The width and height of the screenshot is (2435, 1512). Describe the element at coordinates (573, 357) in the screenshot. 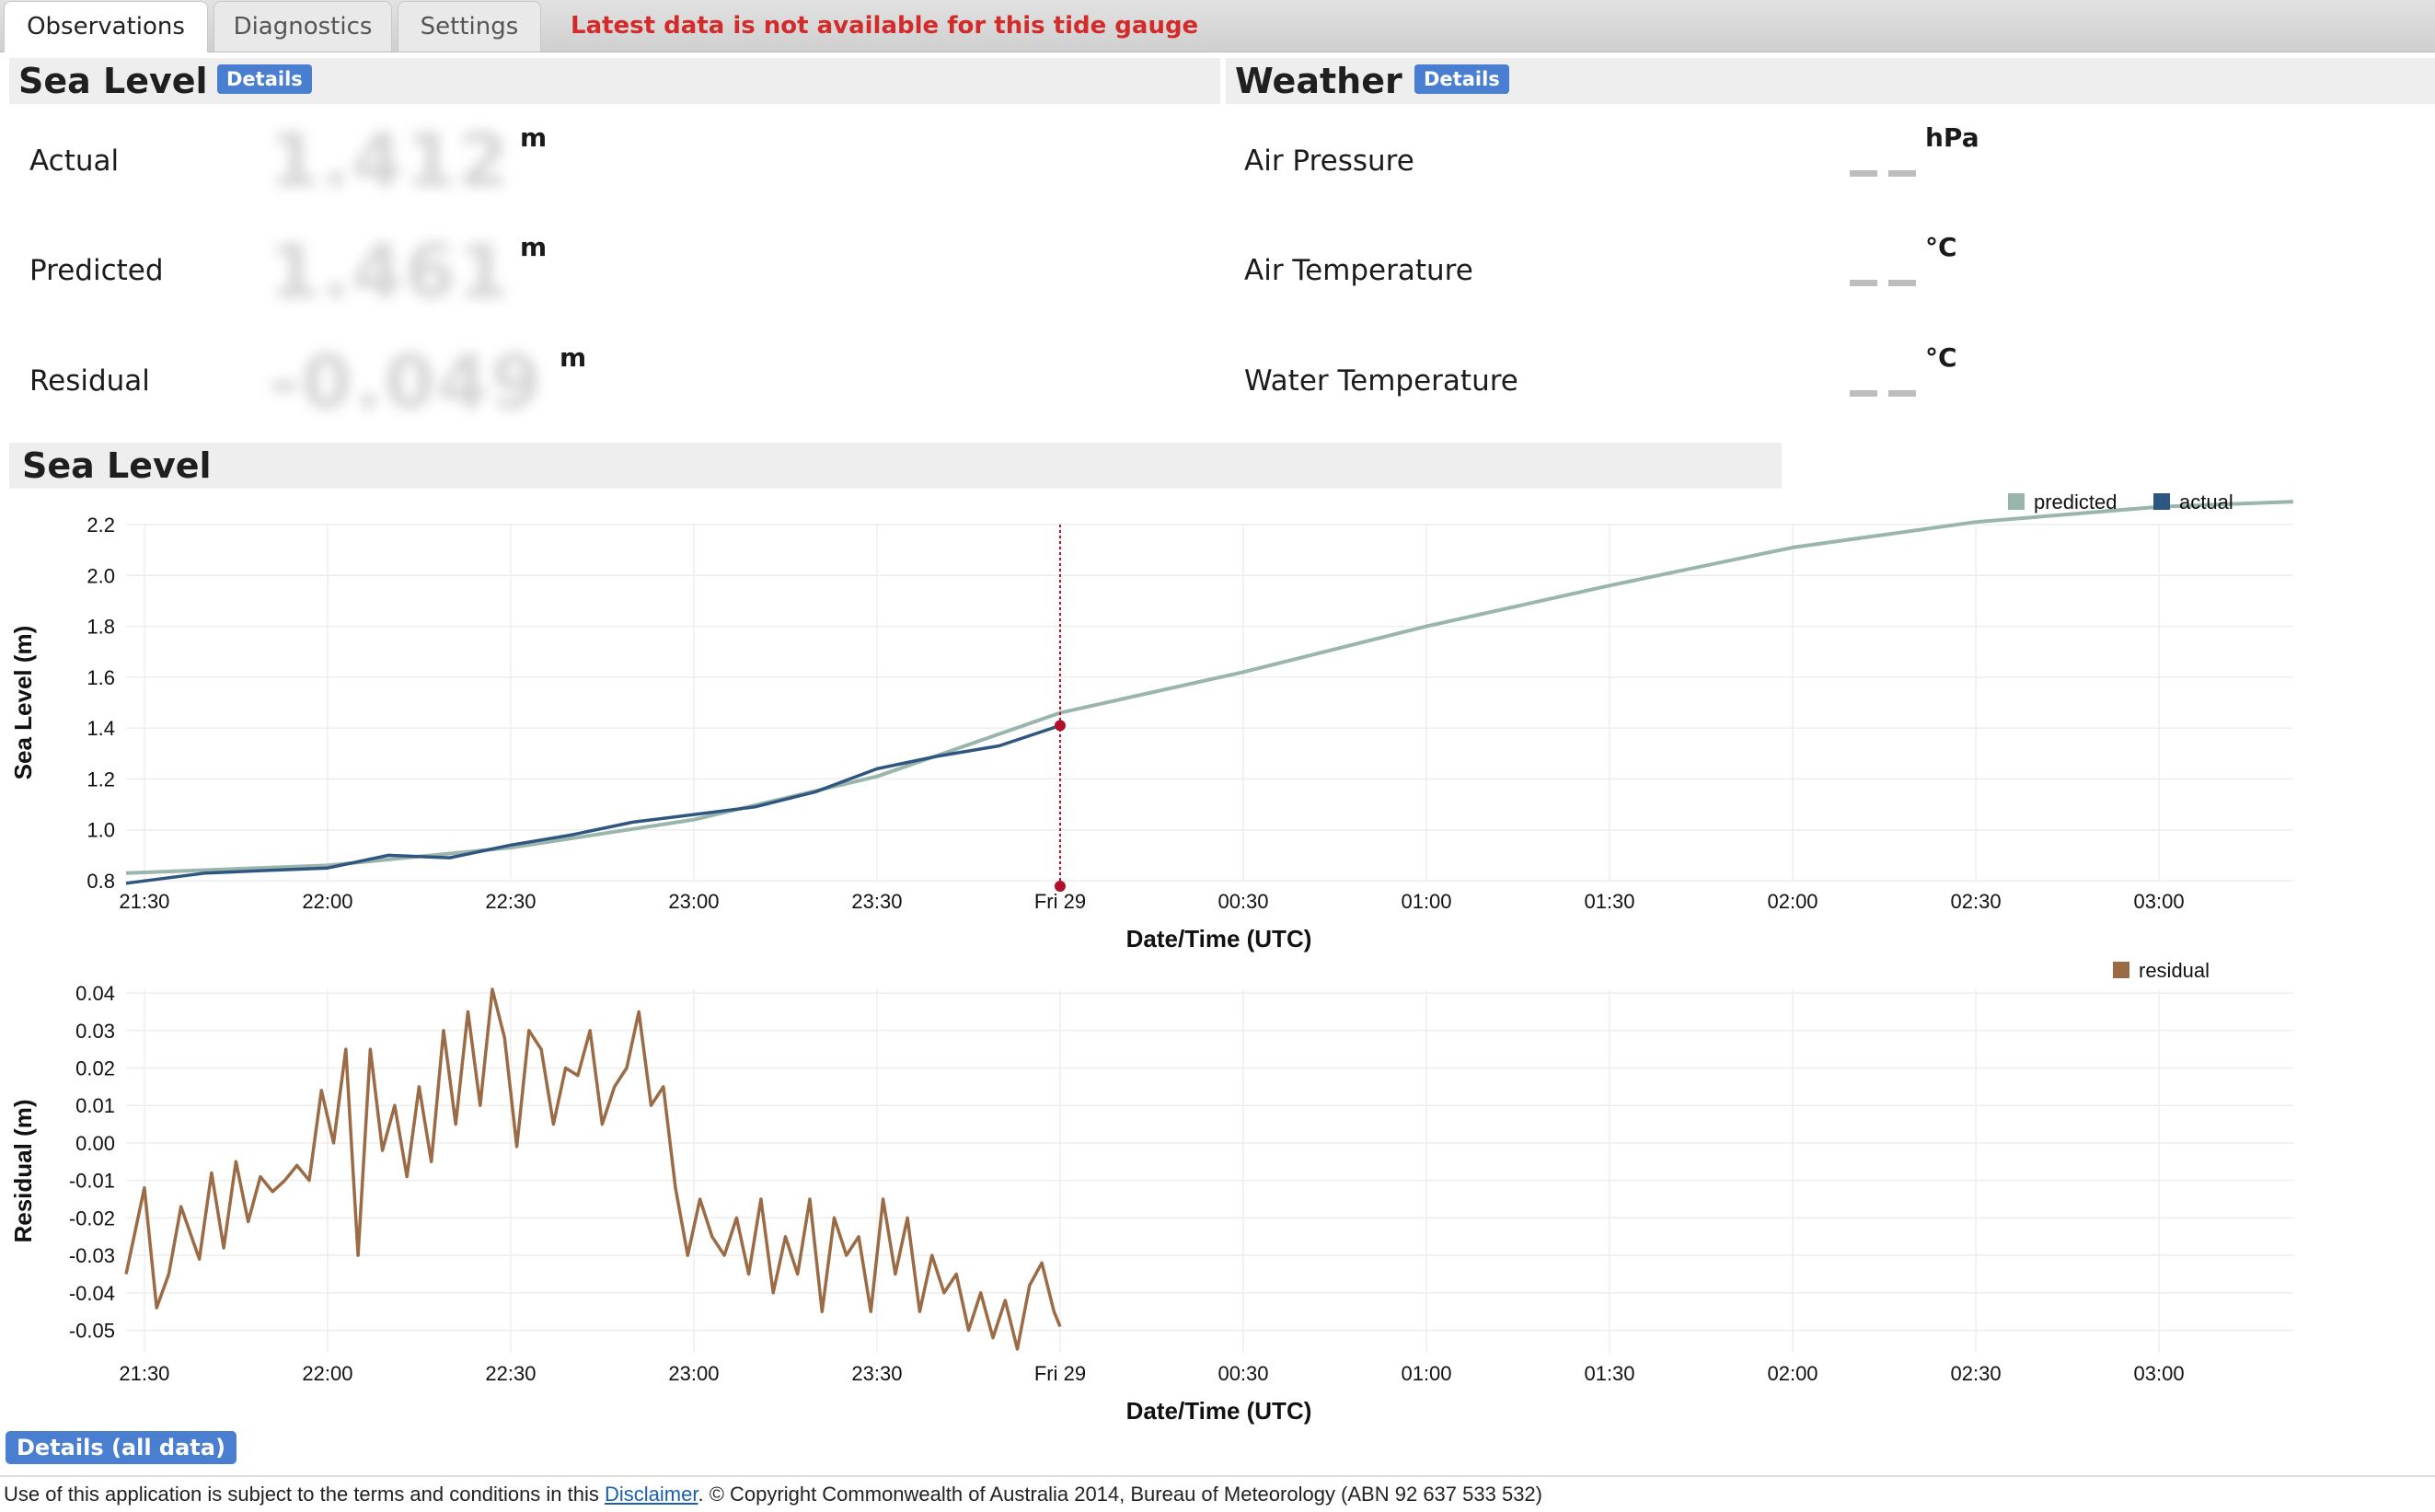

I see `residual-unit: m` at that location.